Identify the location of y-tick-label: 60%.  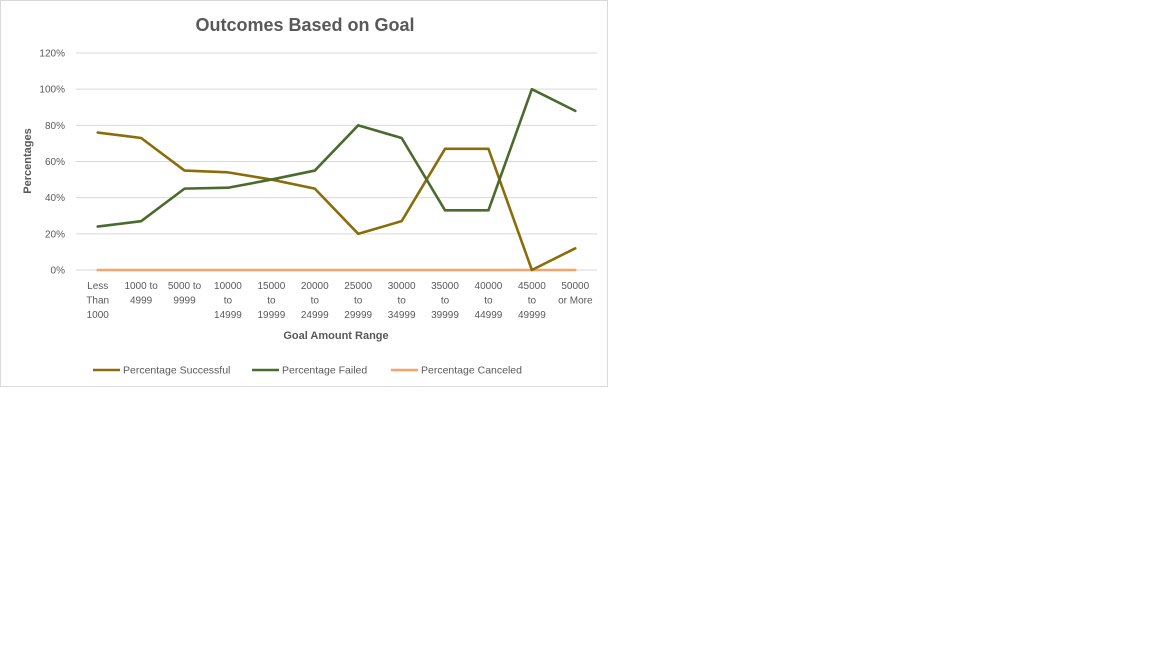
(55, 162).